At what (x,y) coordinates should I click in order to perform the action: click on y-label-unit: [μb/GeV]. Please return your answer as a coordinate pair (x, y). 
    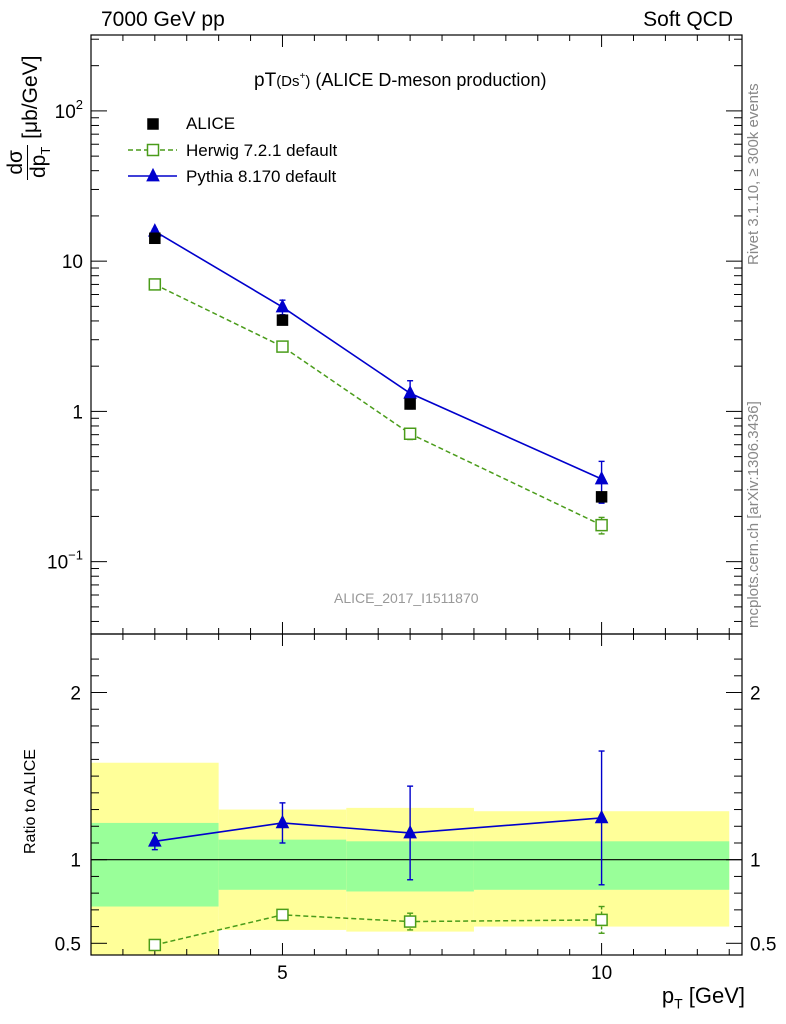
    Looking at the image, I should click on (31, 97).